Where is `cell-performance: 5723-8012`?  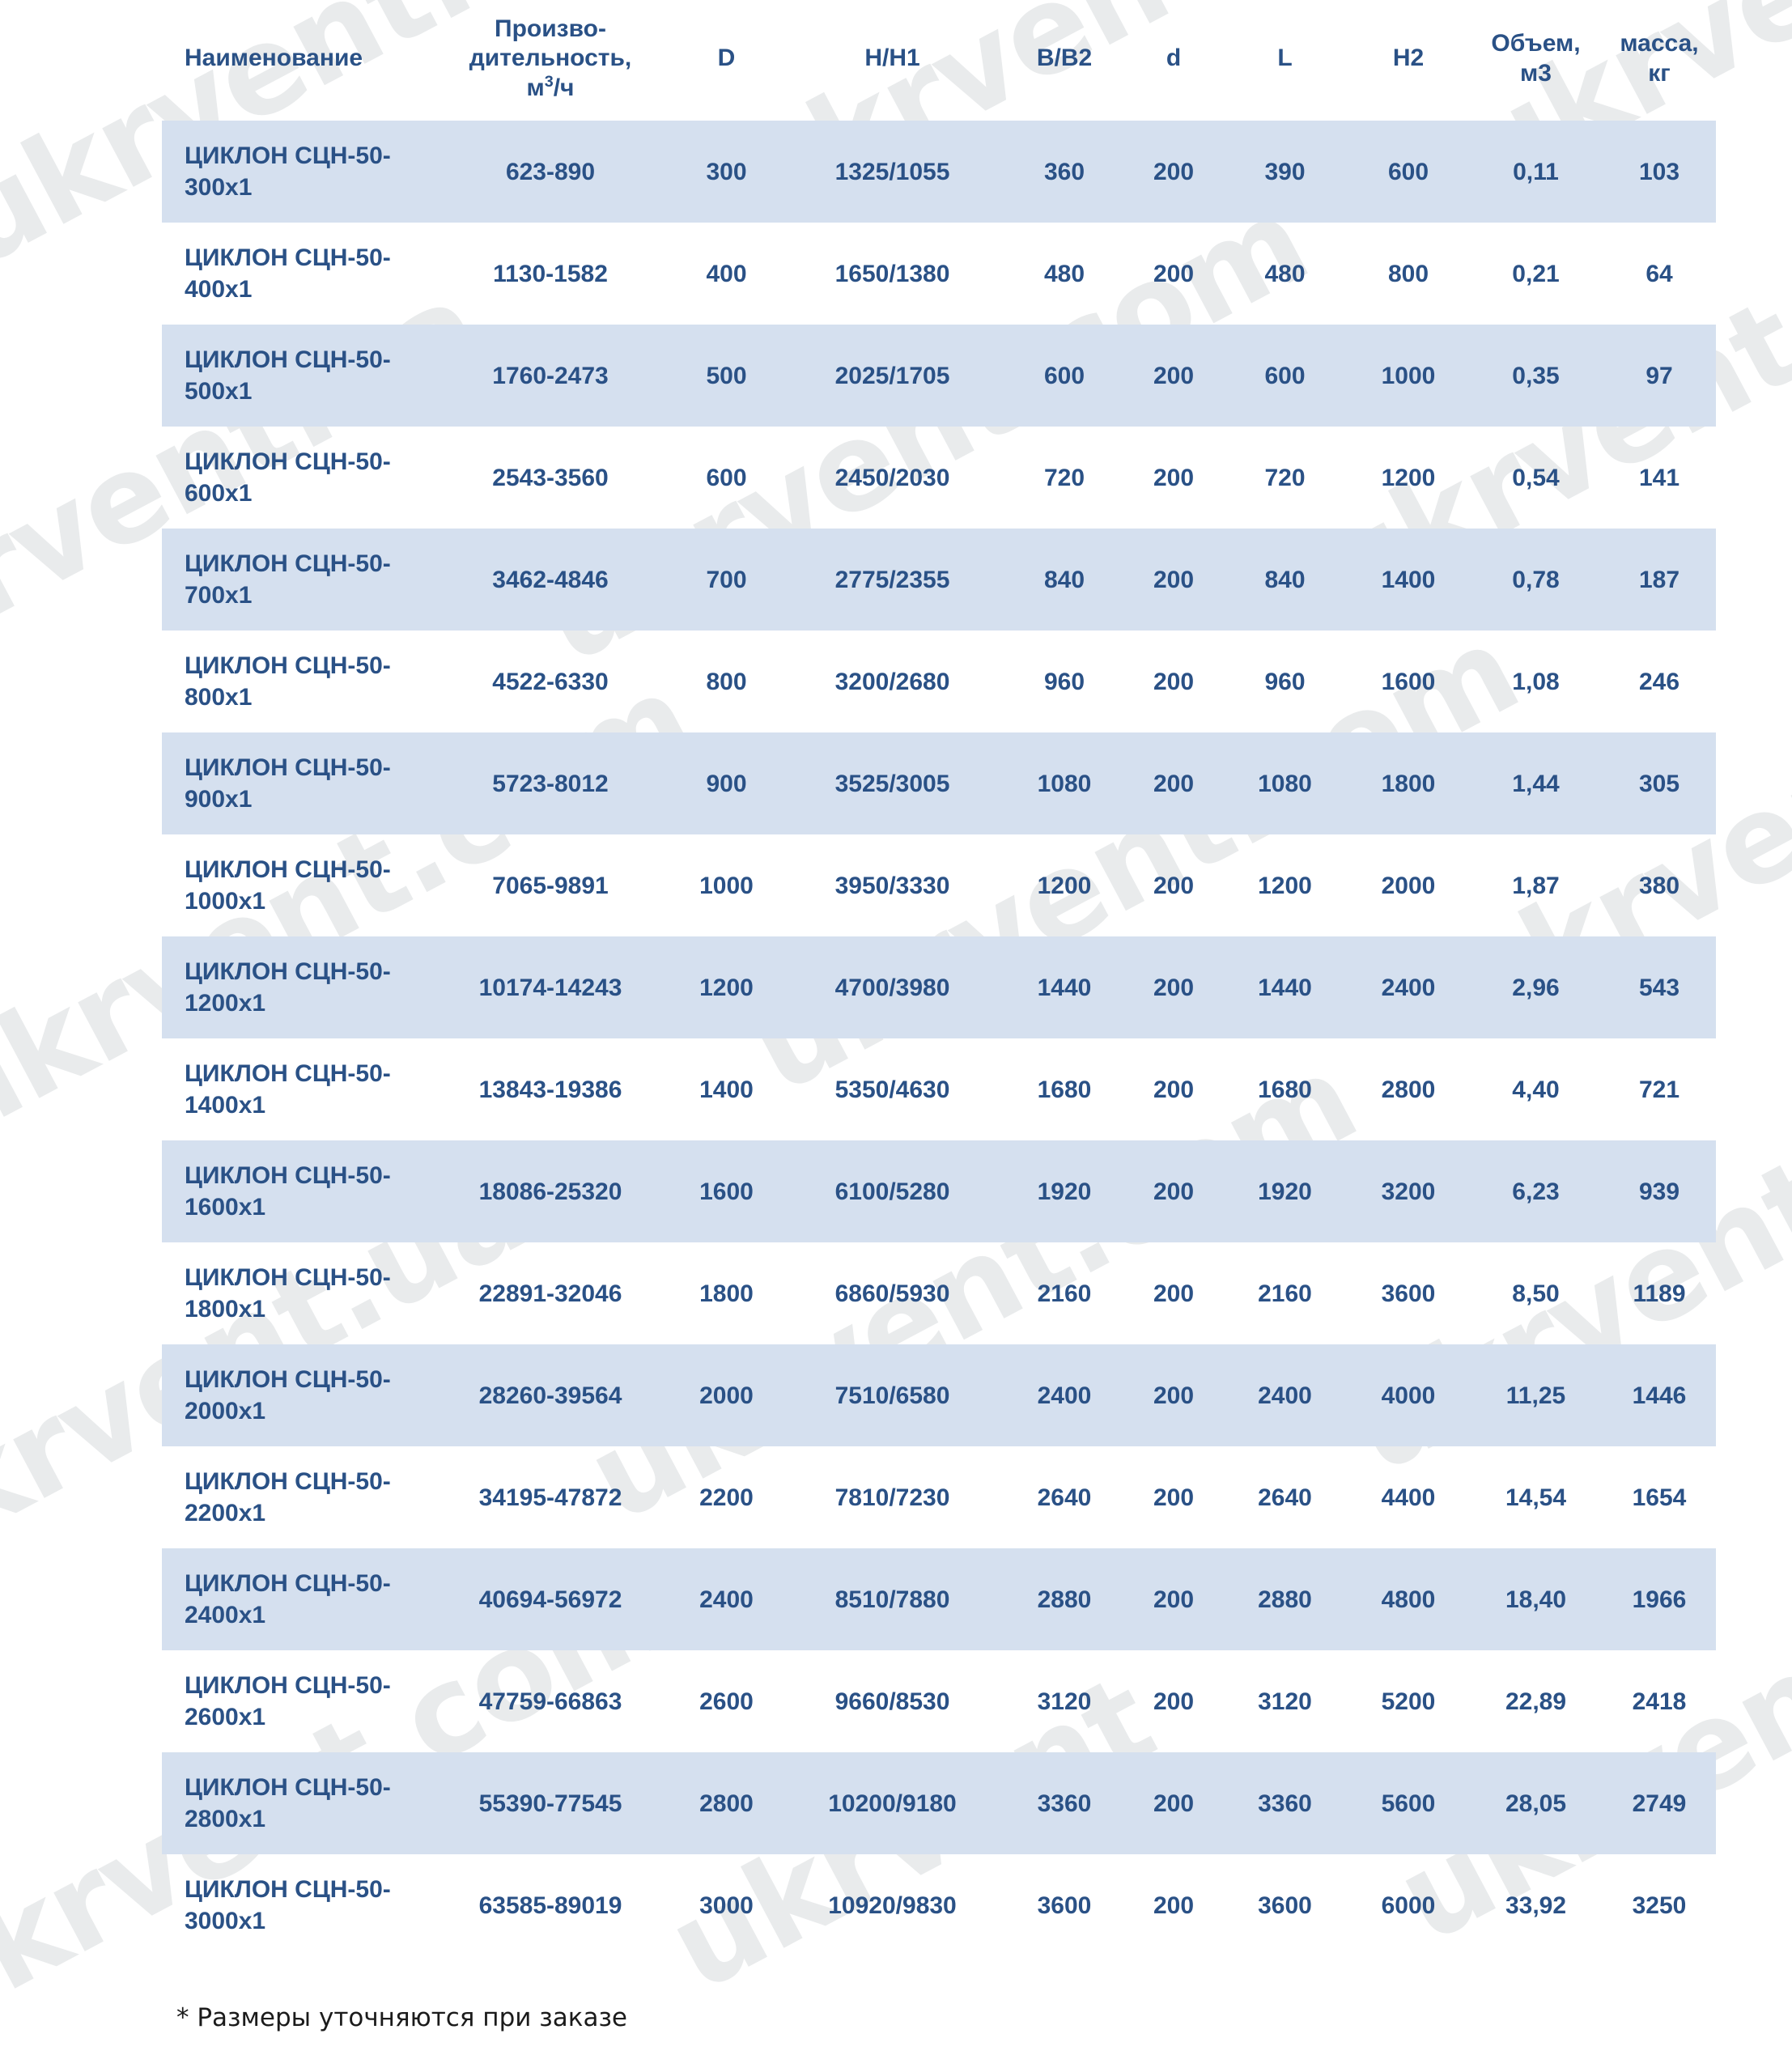
cell-performance: 5723-8012 is located at coordinates (550, 783).